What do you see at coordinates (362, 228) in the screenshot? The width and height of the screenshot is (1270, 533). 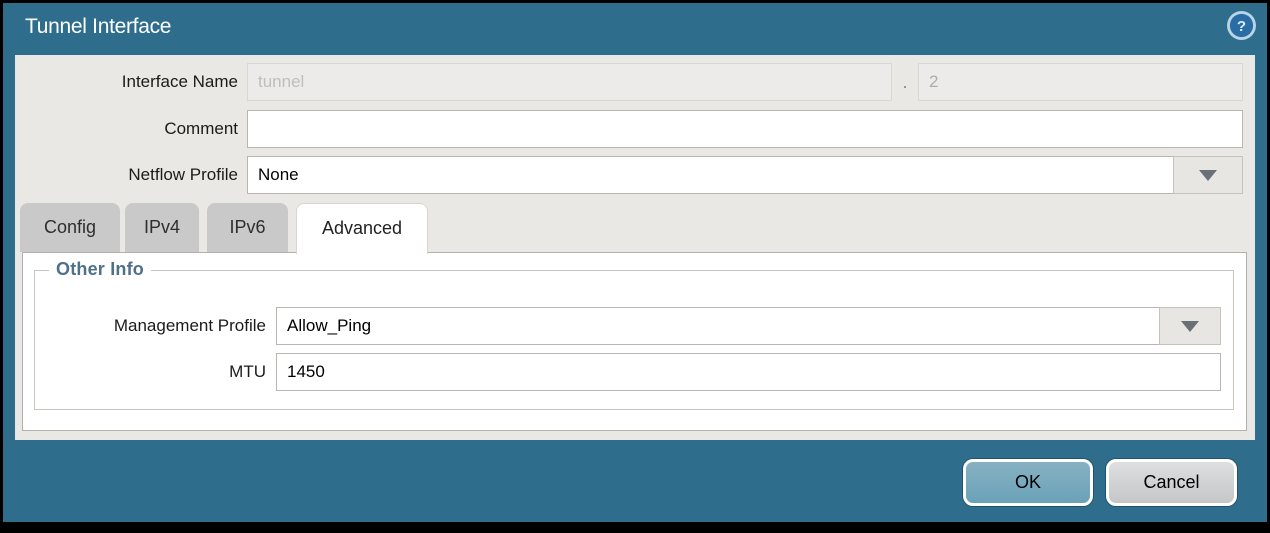 I see `tab-advanced: Advanced` at bounding box center [362, 228].